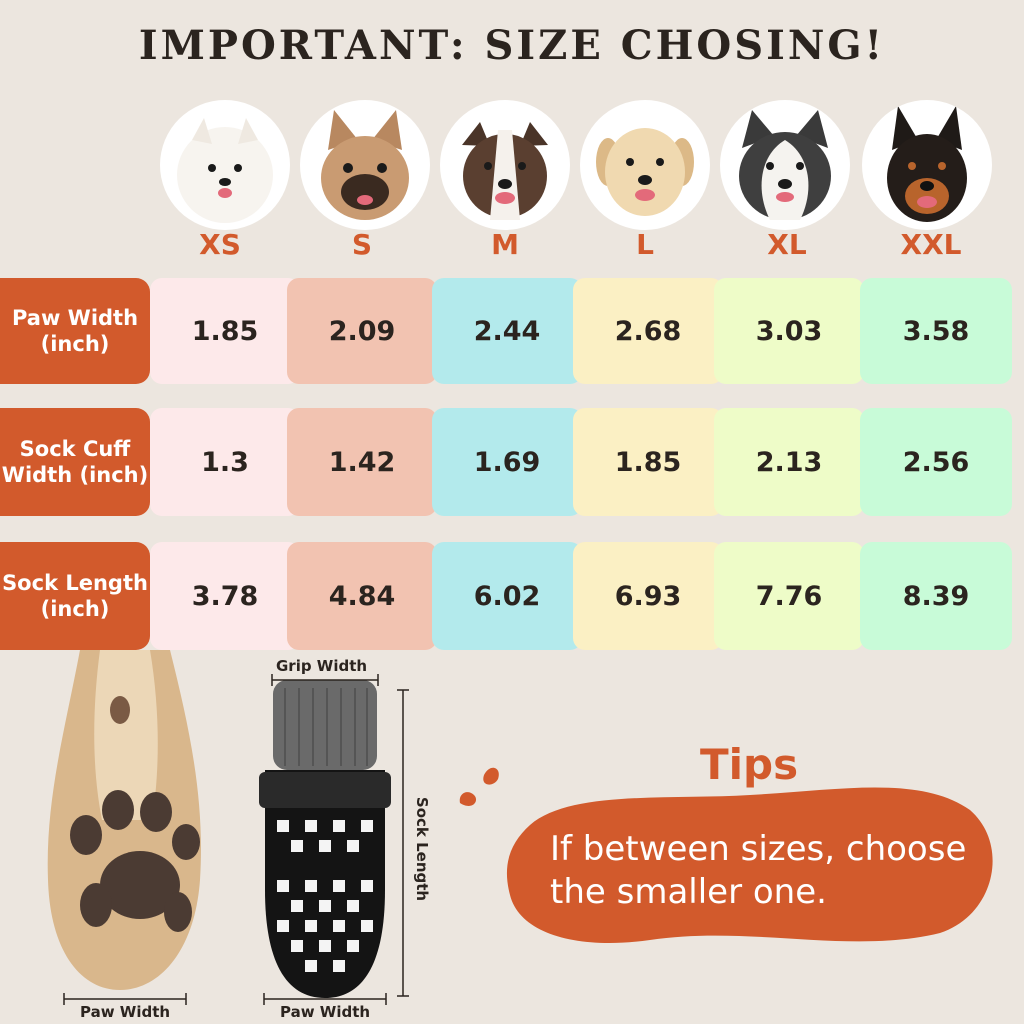 This screenshot has width=1024, height=1024. Describe the element at coordinates (75, 331) in the screenshot. I see `row-header-paw-width: Paw Width (inch)` at that location.